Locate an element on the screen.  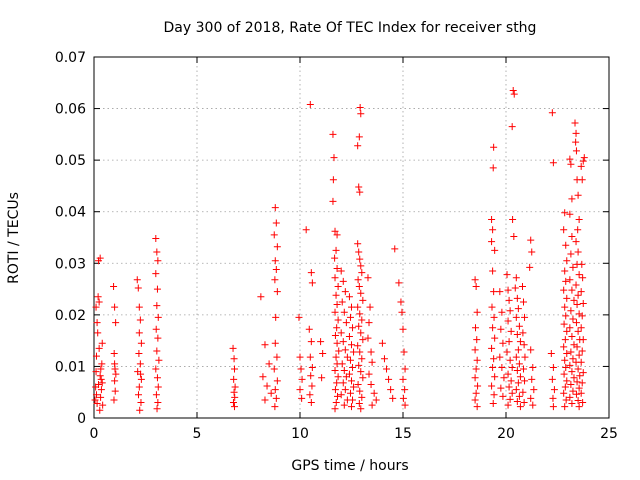
x-tick-label: 5 is located at coordinates (197, 434).